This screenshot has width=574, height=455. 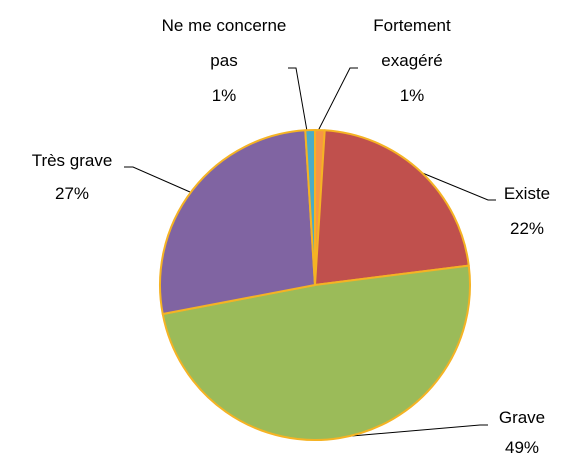 I want to click on category-label: Ne me concerne pas, so click(x=224, y=43).